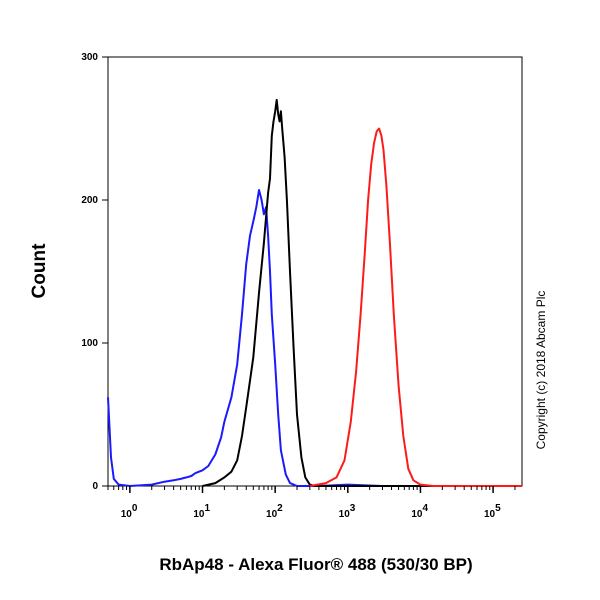 This screenshot has width=600, height=600. I want to click on y-tick-label: 300, so click(89, 57).